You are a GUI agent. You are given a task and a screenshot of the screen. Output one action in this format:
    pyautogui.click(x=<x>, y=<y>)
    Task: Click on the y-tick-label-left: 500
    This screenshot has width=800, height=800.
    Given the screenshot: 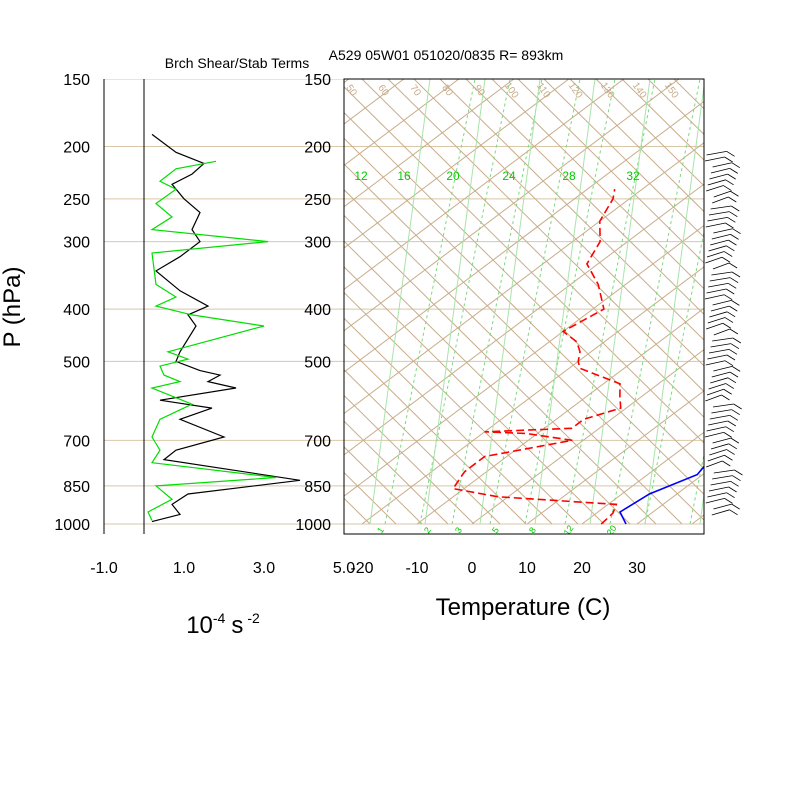 What is the action you would take?
    pyautogui.click(x=76, y=362)
    